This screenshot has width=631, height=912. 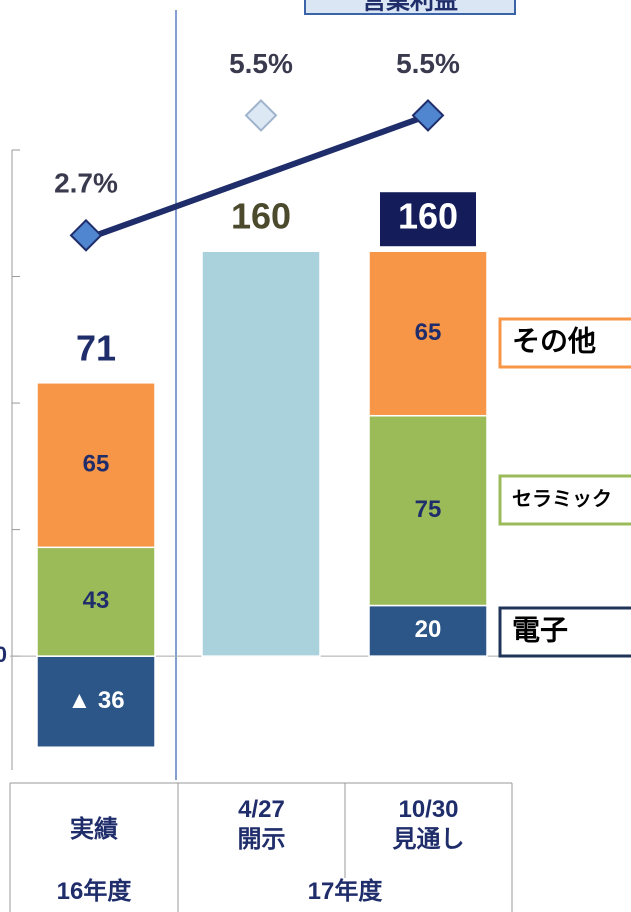 I want to click on group-label: 17年度, so click(x=345, y=891).